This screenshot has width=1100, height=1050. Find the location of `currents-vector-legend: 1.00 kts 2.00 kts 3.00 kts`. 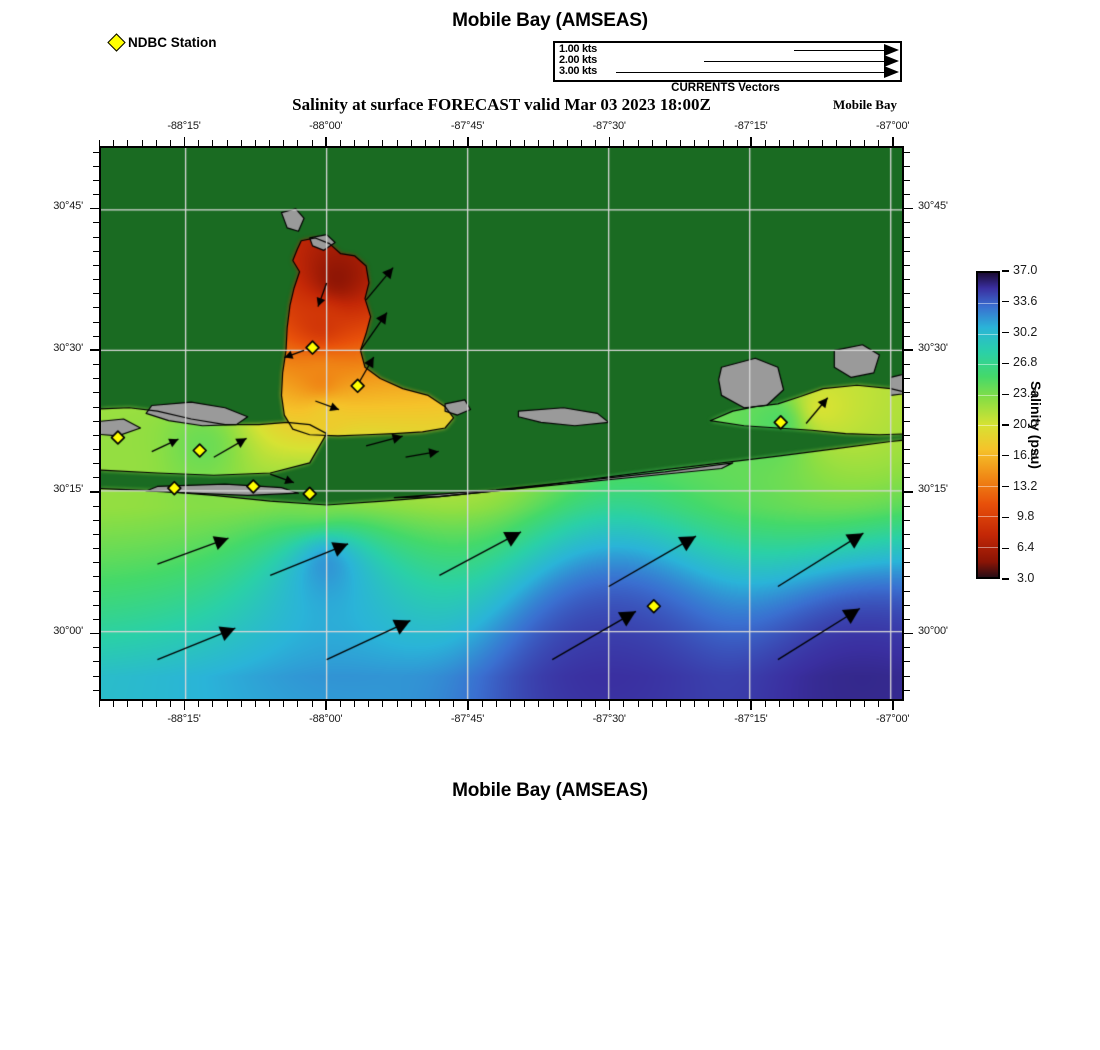

currents-vector-legend: 1.00 kts 2.00 kts 3.00 kts is located at coordinates (727, 61).